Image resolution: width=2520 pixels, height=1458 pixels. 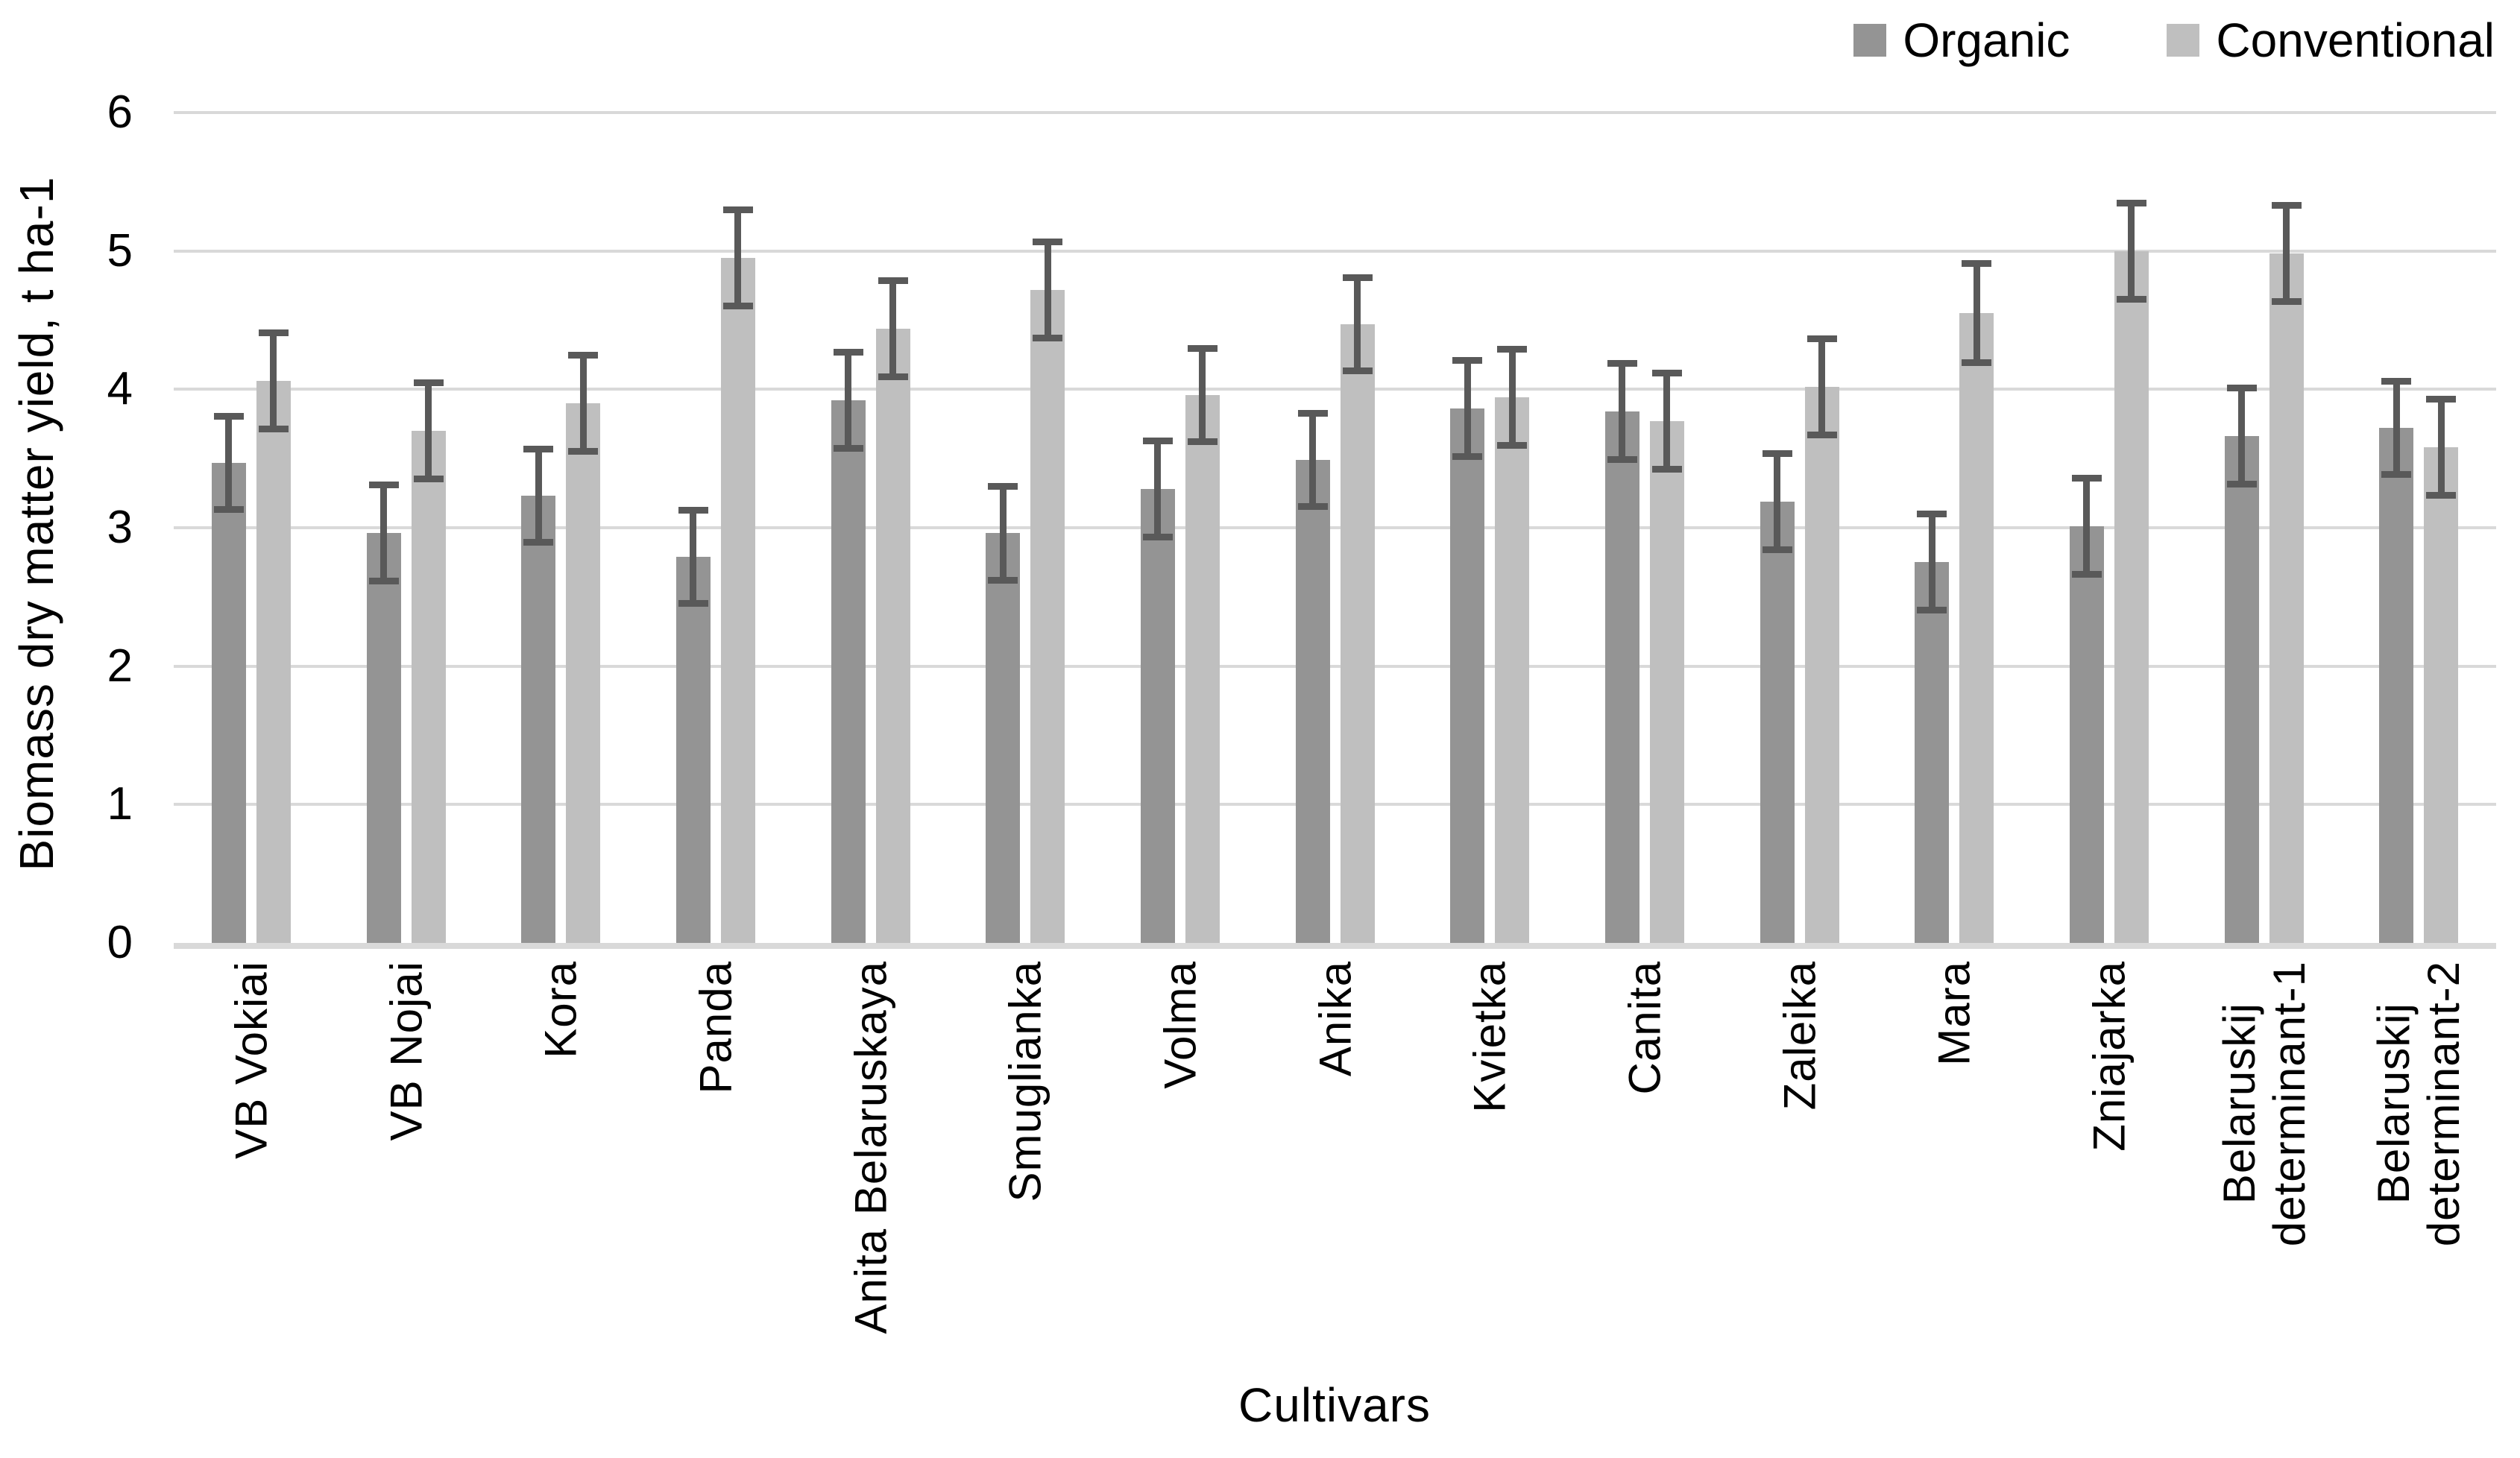 I want to click on legend-label: Organic, so click(x=1986, y=40).